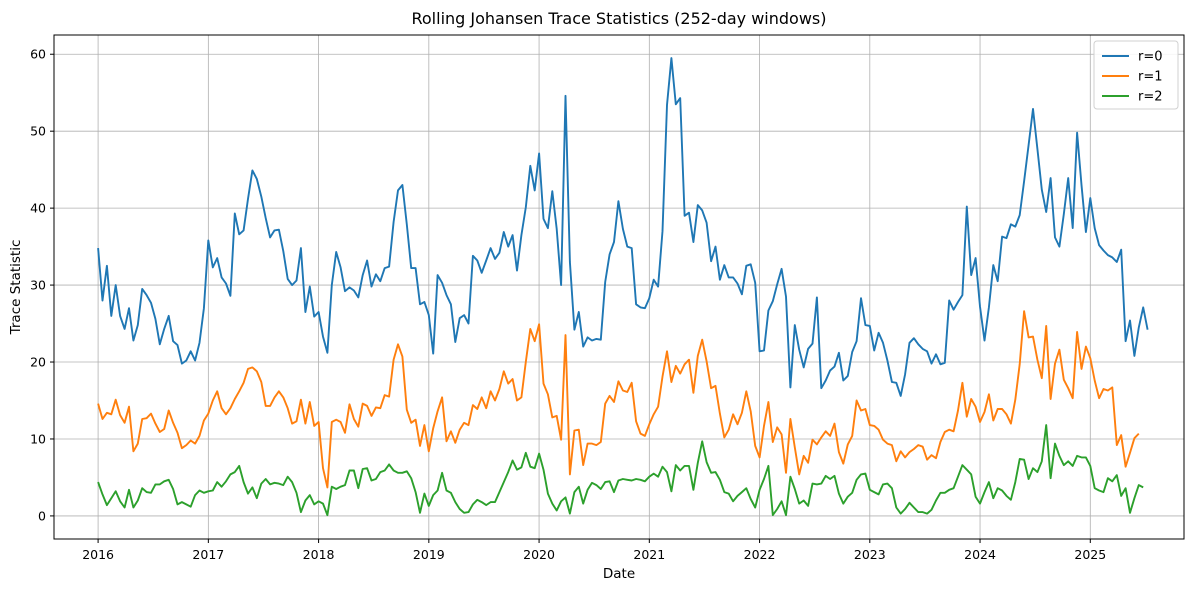 This screenshot has width=1189, height=590. I want to click on x-tick-label: 2020, so click(539, 554).